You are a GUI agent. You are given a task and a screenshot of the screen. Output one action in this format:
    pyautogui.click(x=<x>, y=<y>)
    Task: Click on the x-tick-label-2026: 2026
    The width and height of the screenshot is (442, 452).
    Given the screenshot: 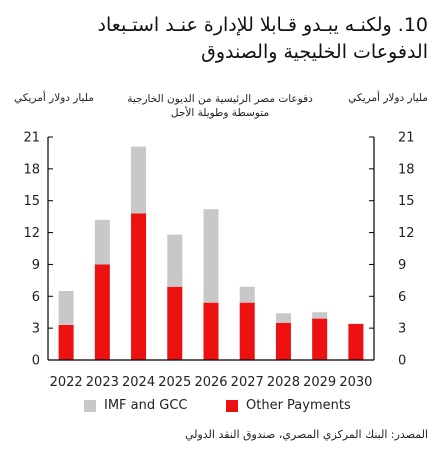 What is the action you would take?
    pyautogui.click(x=210, y=382)
    